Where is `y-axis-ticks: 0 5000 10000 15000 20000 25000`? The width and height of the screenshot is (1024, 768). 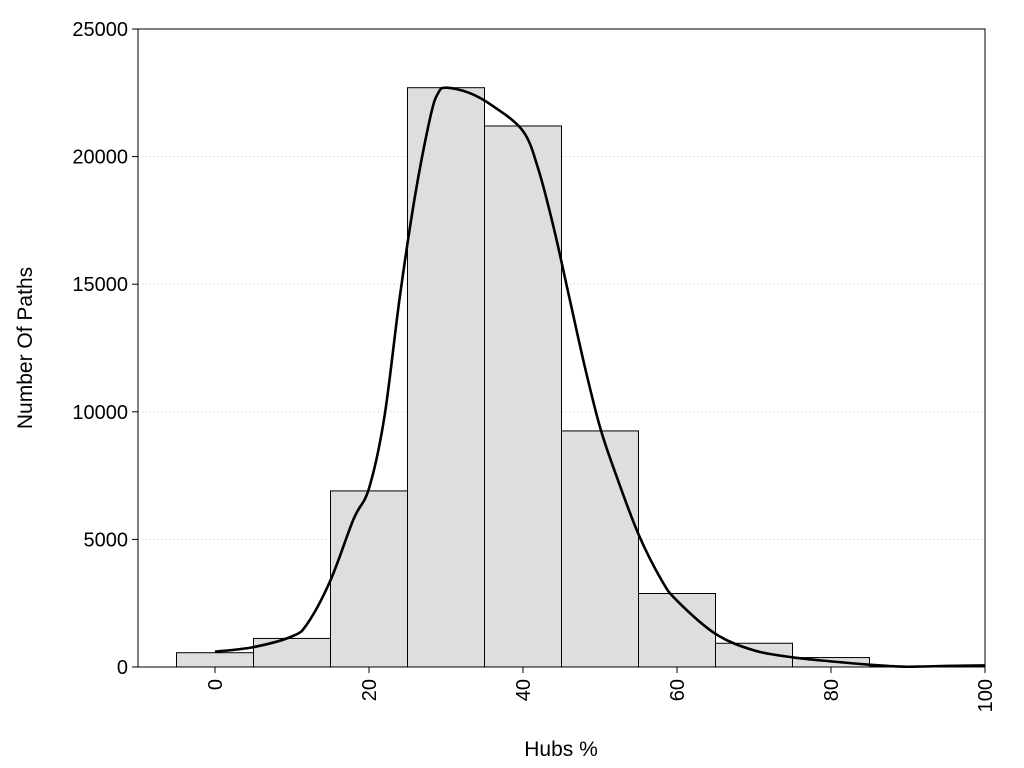 y-axis-ticks: 0 5000 10000 15000 20000 25000 is located at coordinates (105, 349).